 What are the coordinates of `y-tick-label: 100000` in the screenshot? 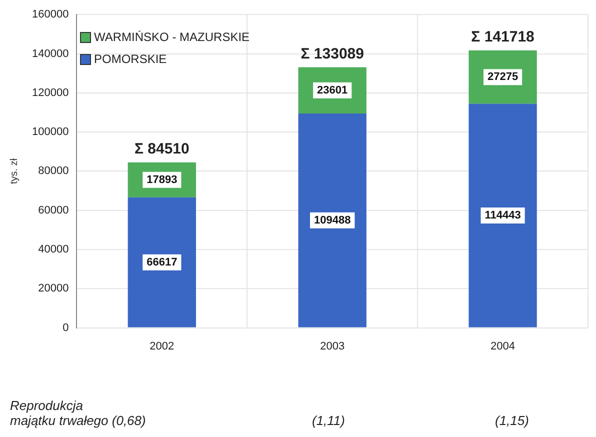 It's located at (50, 132).